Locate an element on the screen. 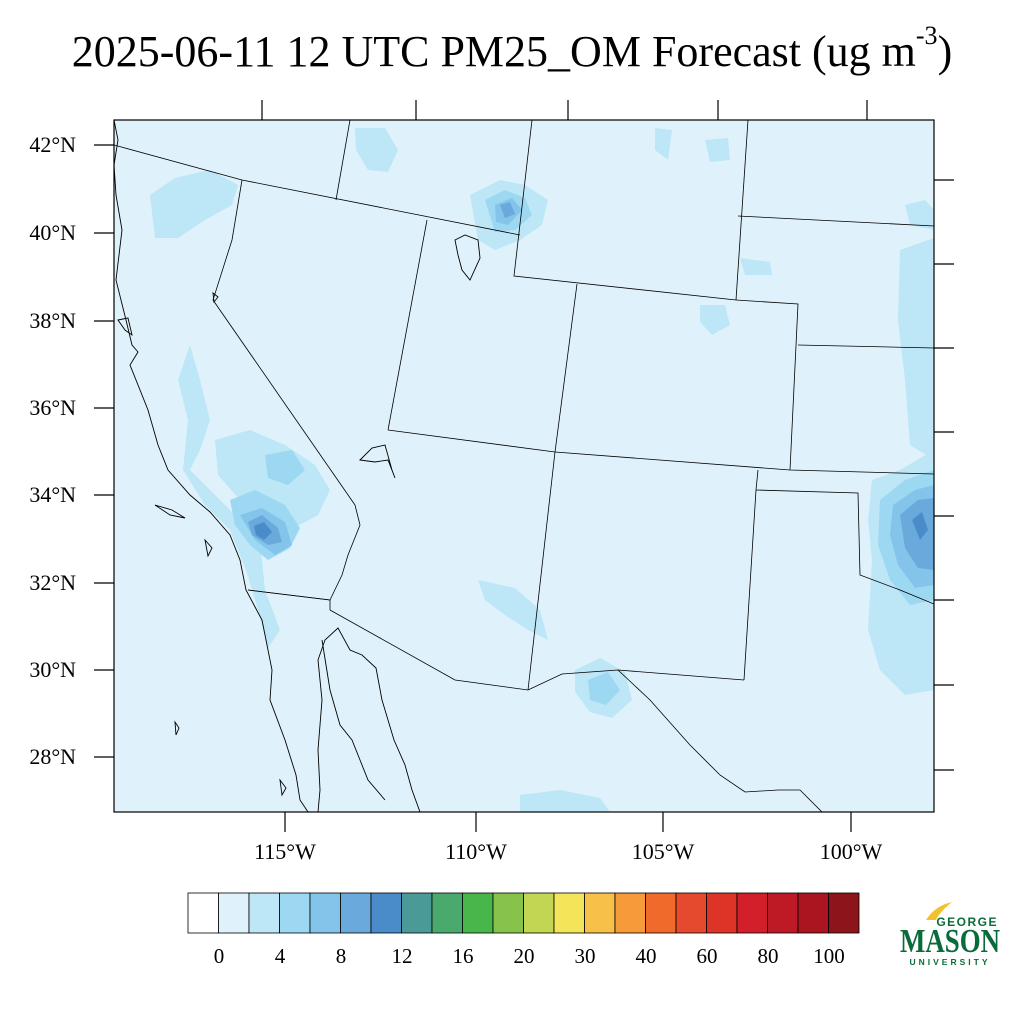 The height and width of the screenshot is (1024, 1024). logo-university: UNIVERSITY is located at coordinates (949, 962).